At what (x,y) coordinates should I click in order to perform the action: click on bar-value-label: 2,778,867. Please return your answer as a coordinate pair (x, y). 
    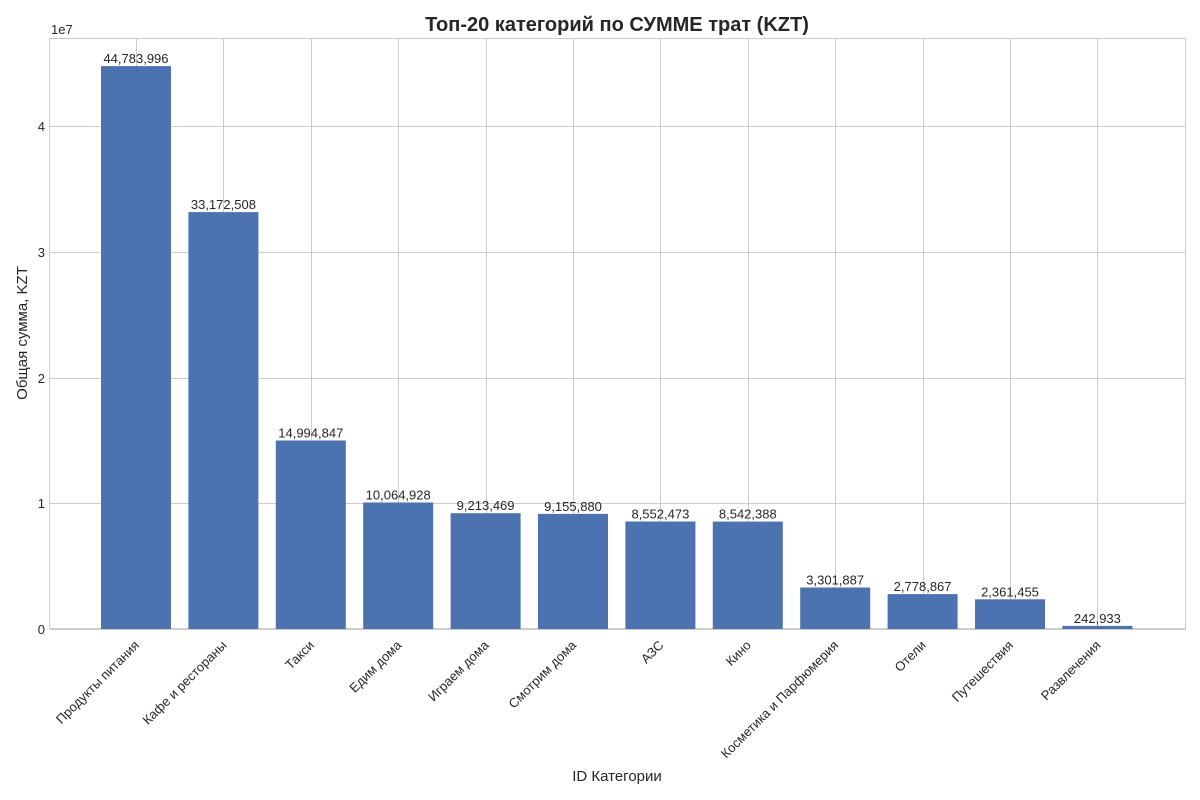
    Looking at the image, I should click on (923, 586).